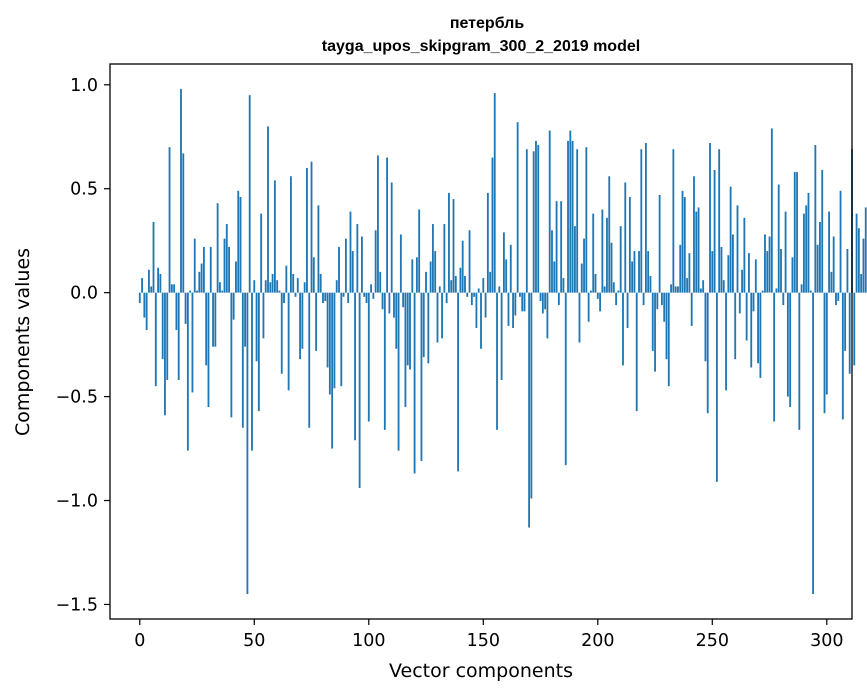 This screenshot has height=696, width=867. What do you see at coordinates (77, 502) in the screenshot?
I see `y-tick-label: −1.0` at bounding box center [77, 502].